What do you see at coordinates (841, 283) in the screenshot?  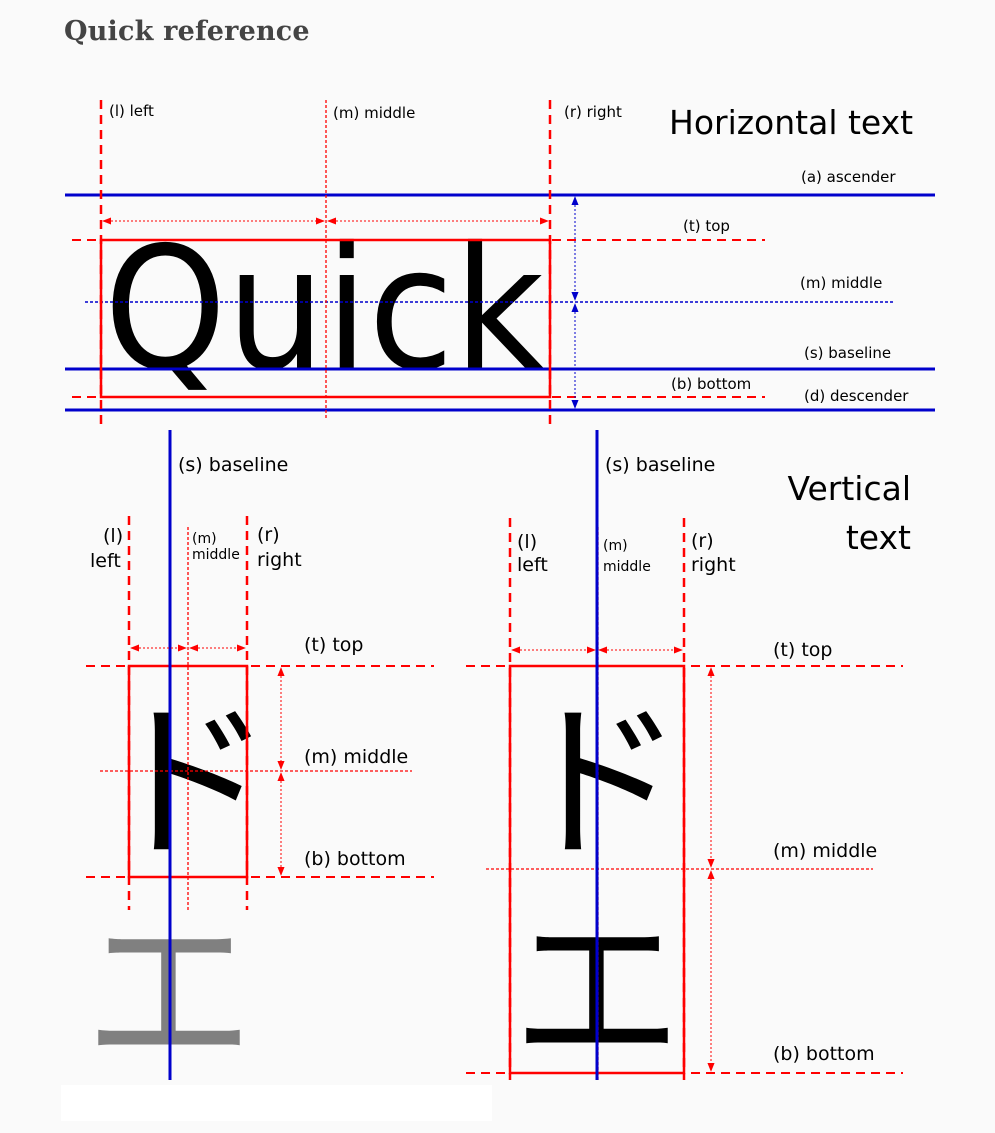 I see `label-middle-horizontal: (m) middle` at bounding box center [841, 283].